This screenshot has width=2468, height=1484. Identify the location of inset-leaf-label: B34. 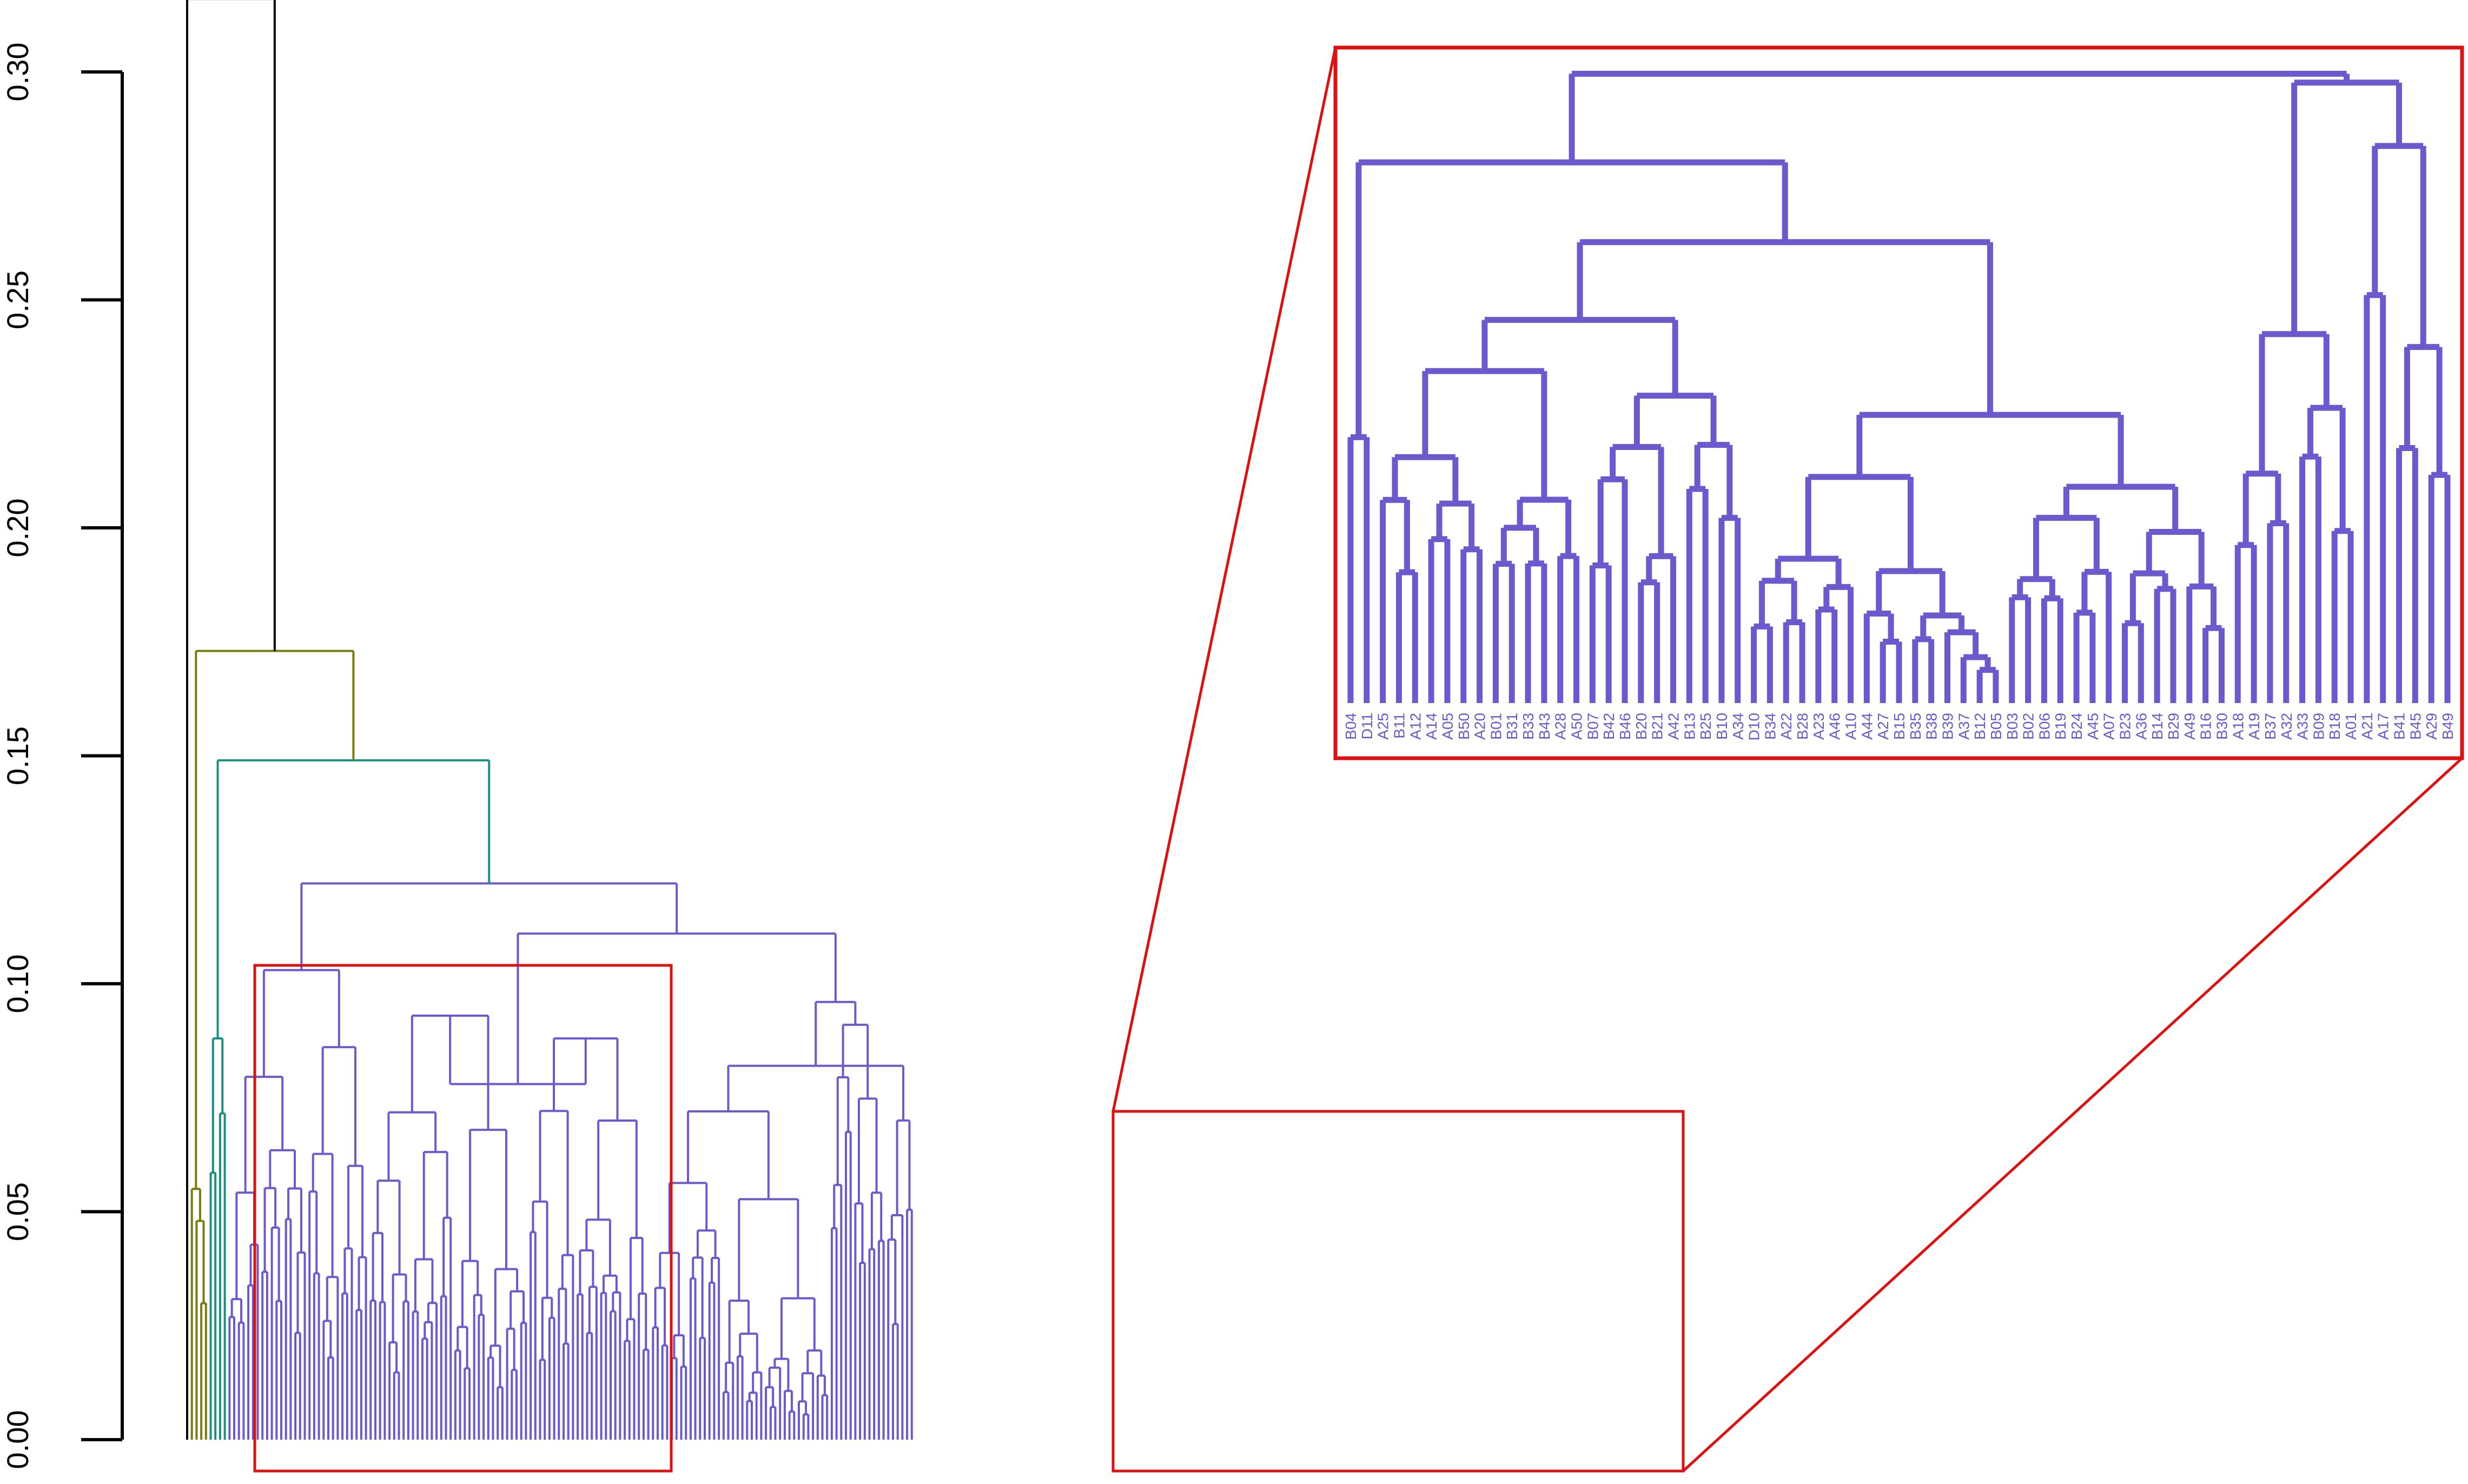
(1770, 727).